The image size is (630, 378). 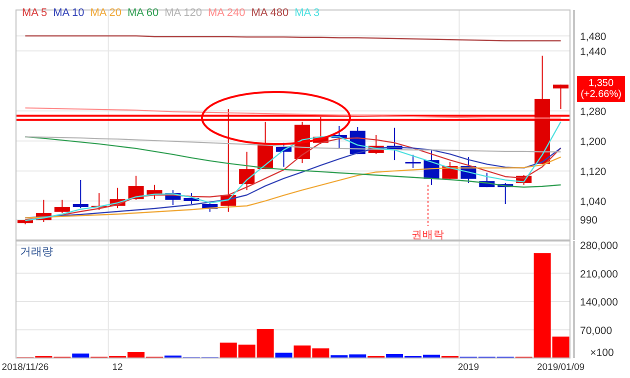 I want to click on text: 1,350 (+2.66%), so click(x=601, y=89).